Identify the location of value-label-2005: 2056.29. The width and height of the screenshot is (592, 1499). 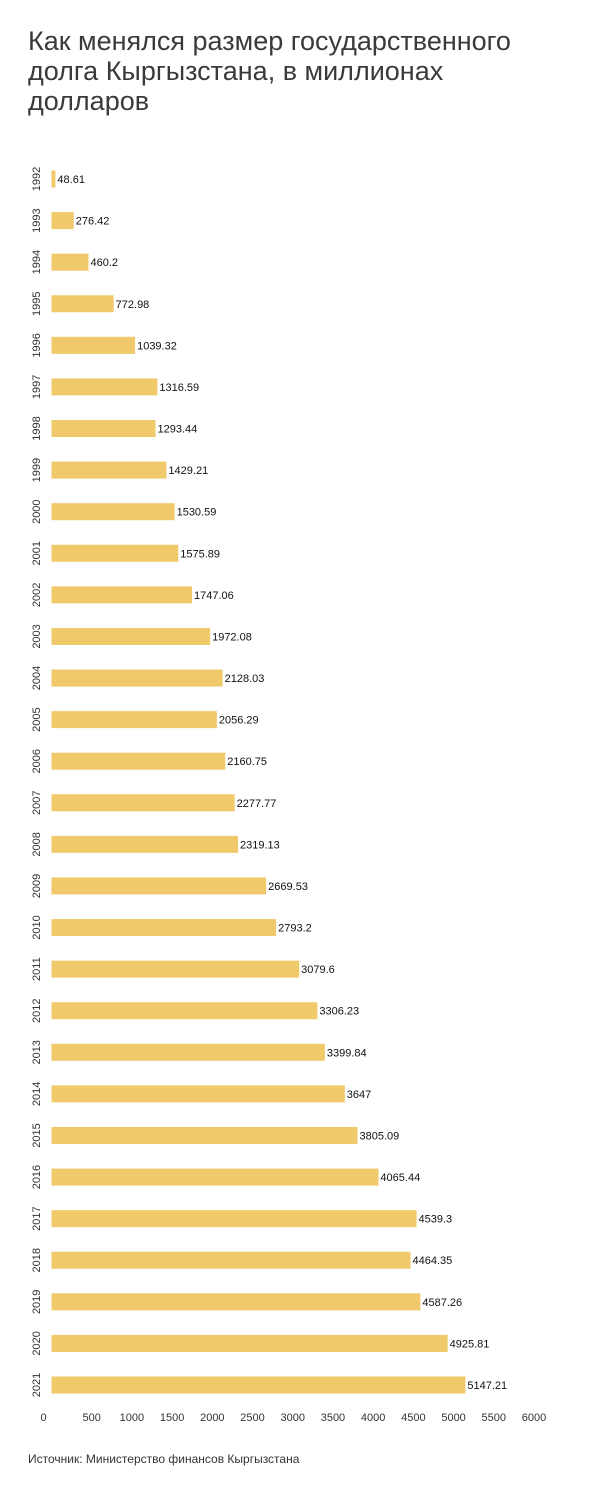
(239, 721).